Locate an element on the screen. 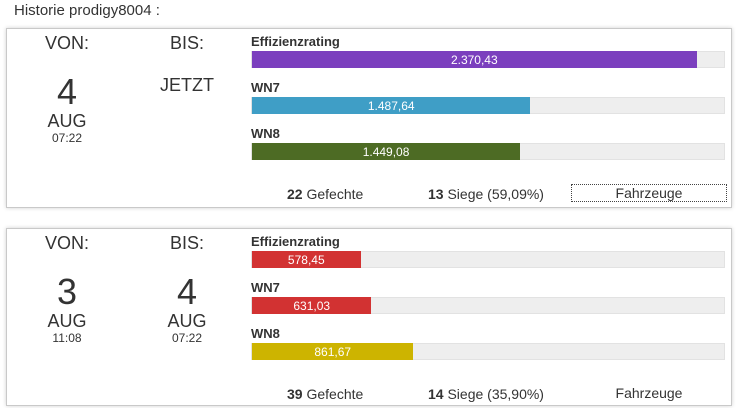 The image size is (737, 408). rating-bar-track: 2.370,43 is located at coordinates (488, 59).